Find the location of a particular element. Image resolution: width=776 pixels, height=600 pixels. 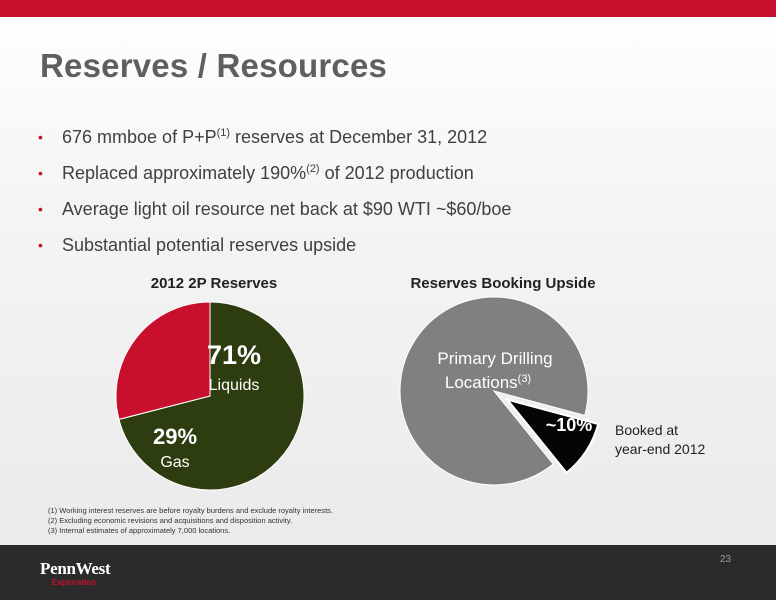

chart-title-booking-upside: Reserves Booking Upside is located at coordinates (503, 283).